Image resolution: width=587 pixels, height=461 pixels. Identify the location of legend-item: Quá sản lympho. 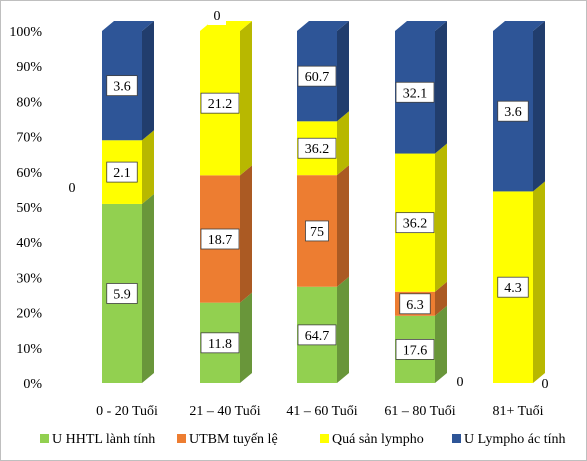
(372, 439).